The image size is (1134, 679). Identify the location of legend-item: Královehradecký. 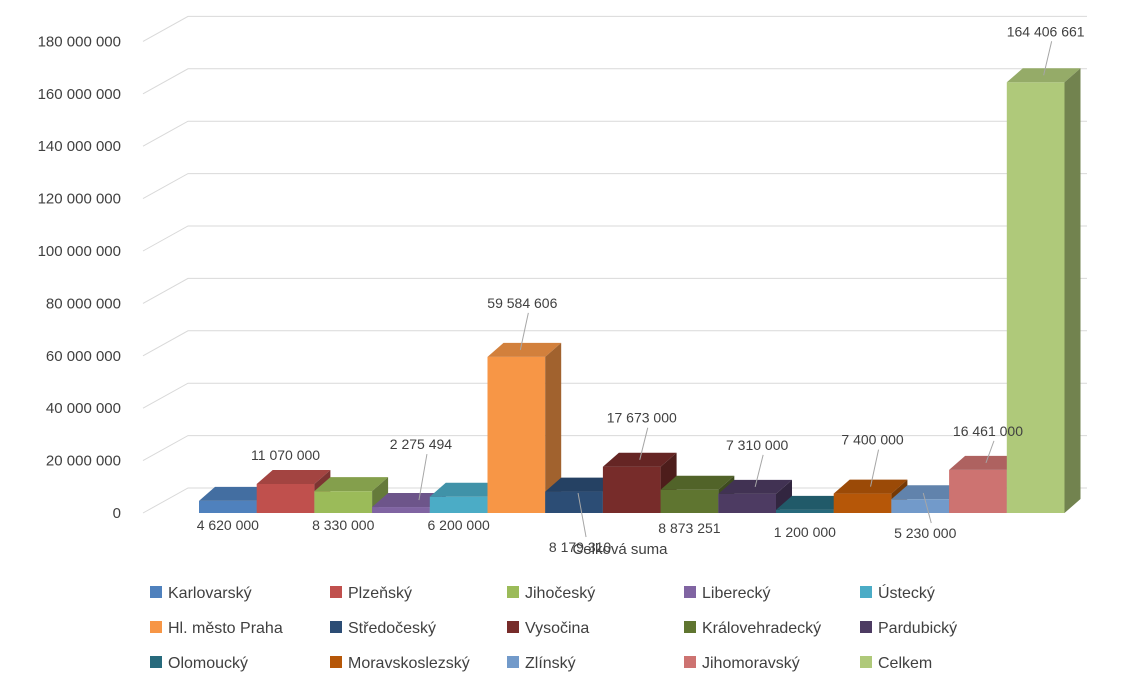
(752, 628).